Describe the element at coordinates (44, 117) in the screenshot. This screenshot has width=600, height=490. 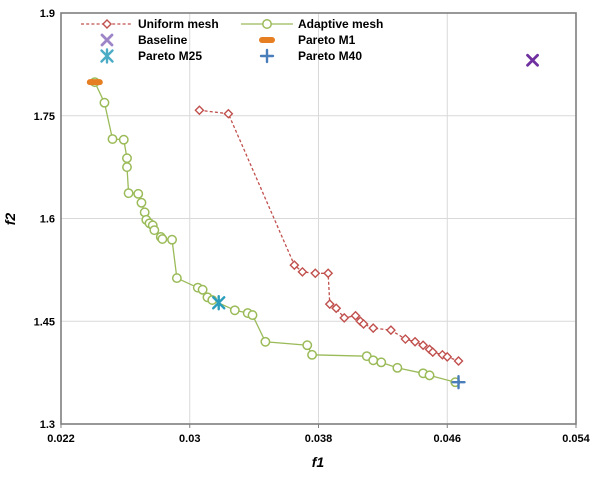
I see `y-tick-label: 1.75` at that location.